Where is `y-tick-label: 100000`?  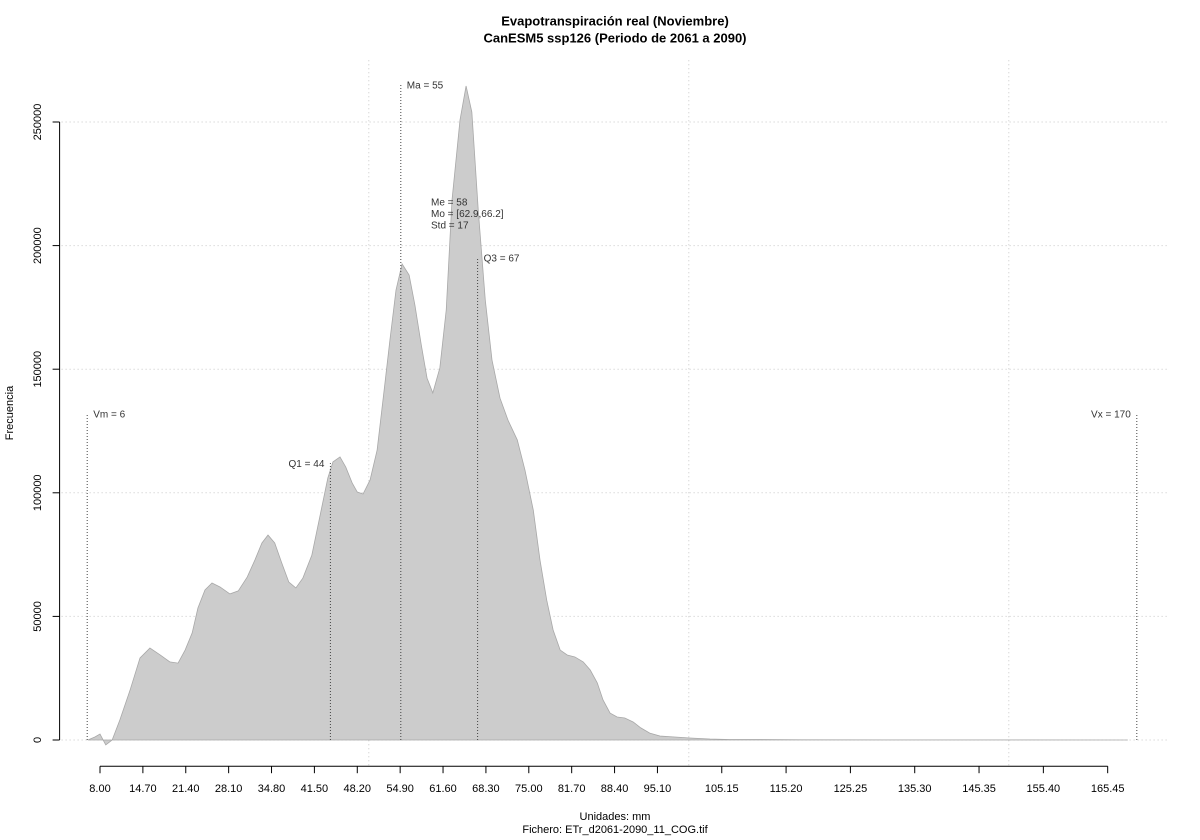 y-tick-label: 100000 is located at coordinates (38, 492).